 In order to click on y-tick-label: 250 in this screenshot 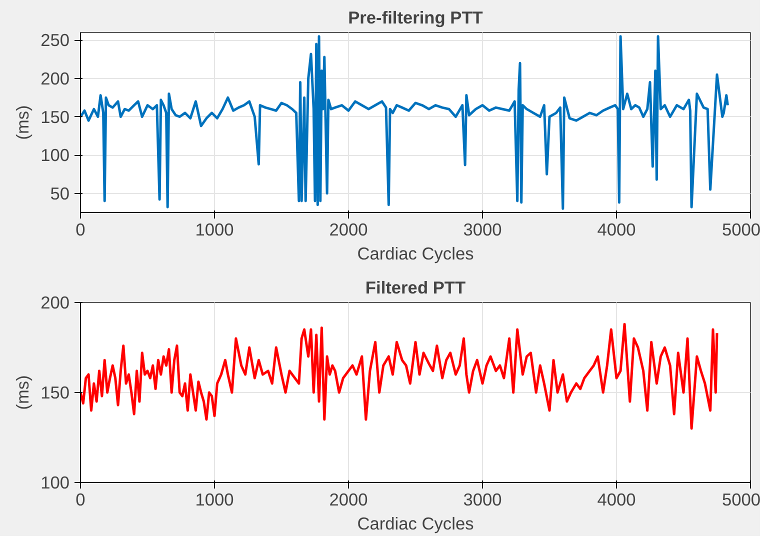, I will do `click(55, 40)`.